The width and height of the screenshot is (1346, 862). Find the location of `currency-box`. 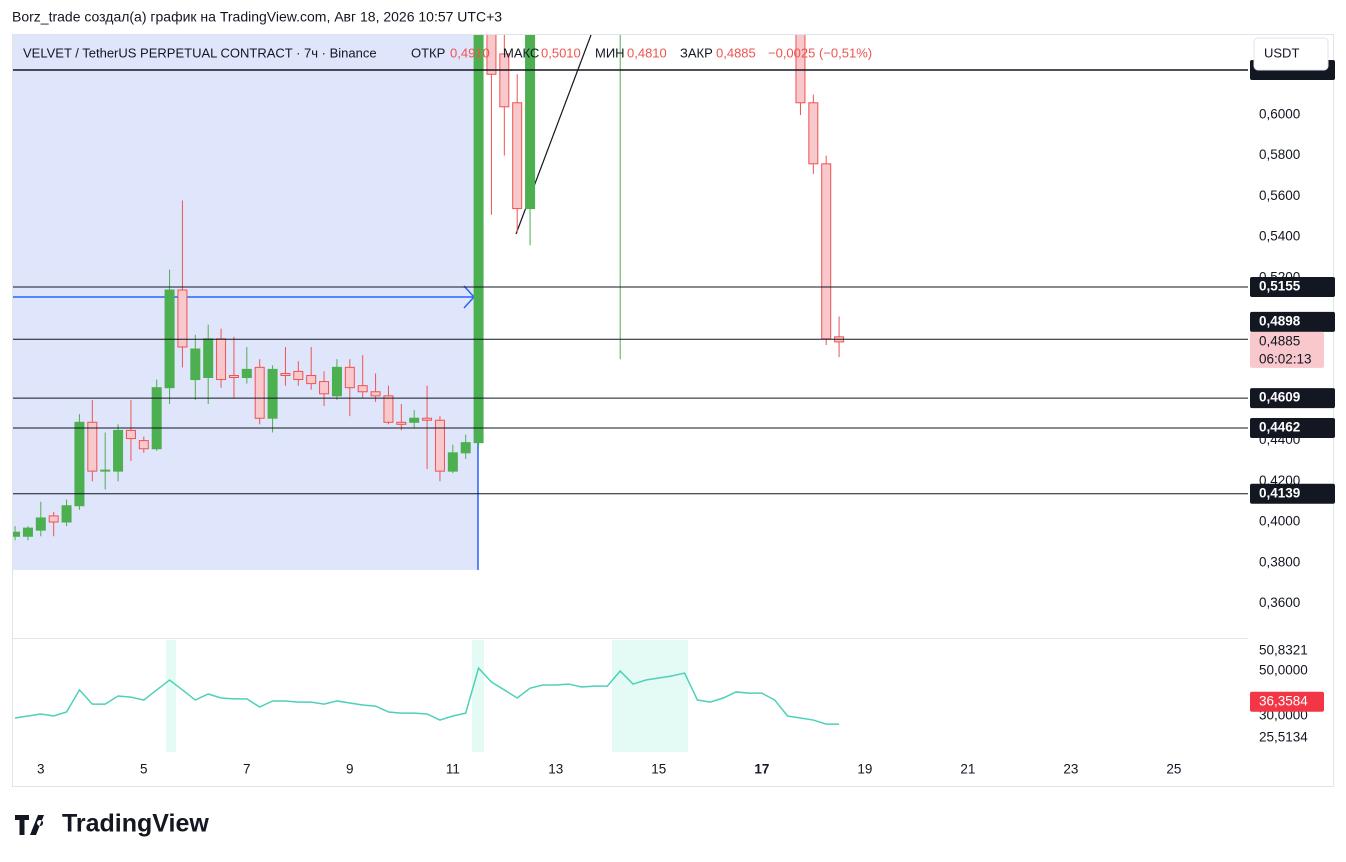

currency-box is located at coordinates (1291, 54).